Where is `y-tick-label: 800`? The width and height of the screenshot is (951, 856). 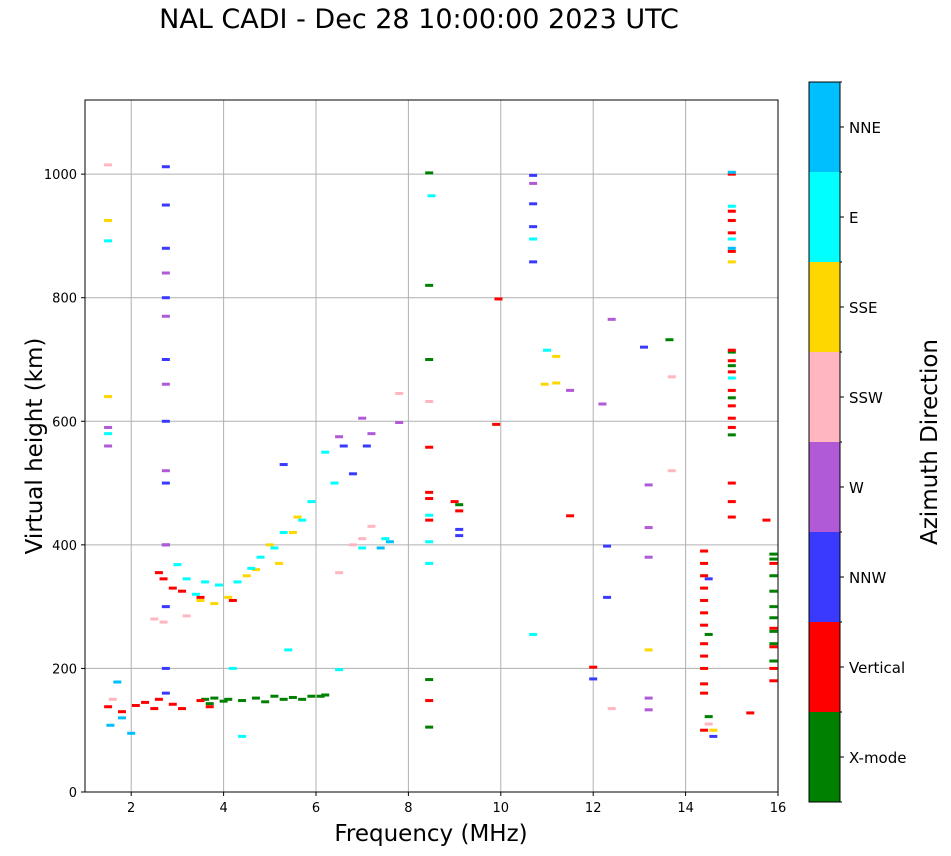 y-tick-label: 800 is located at coordinates (64, 299).